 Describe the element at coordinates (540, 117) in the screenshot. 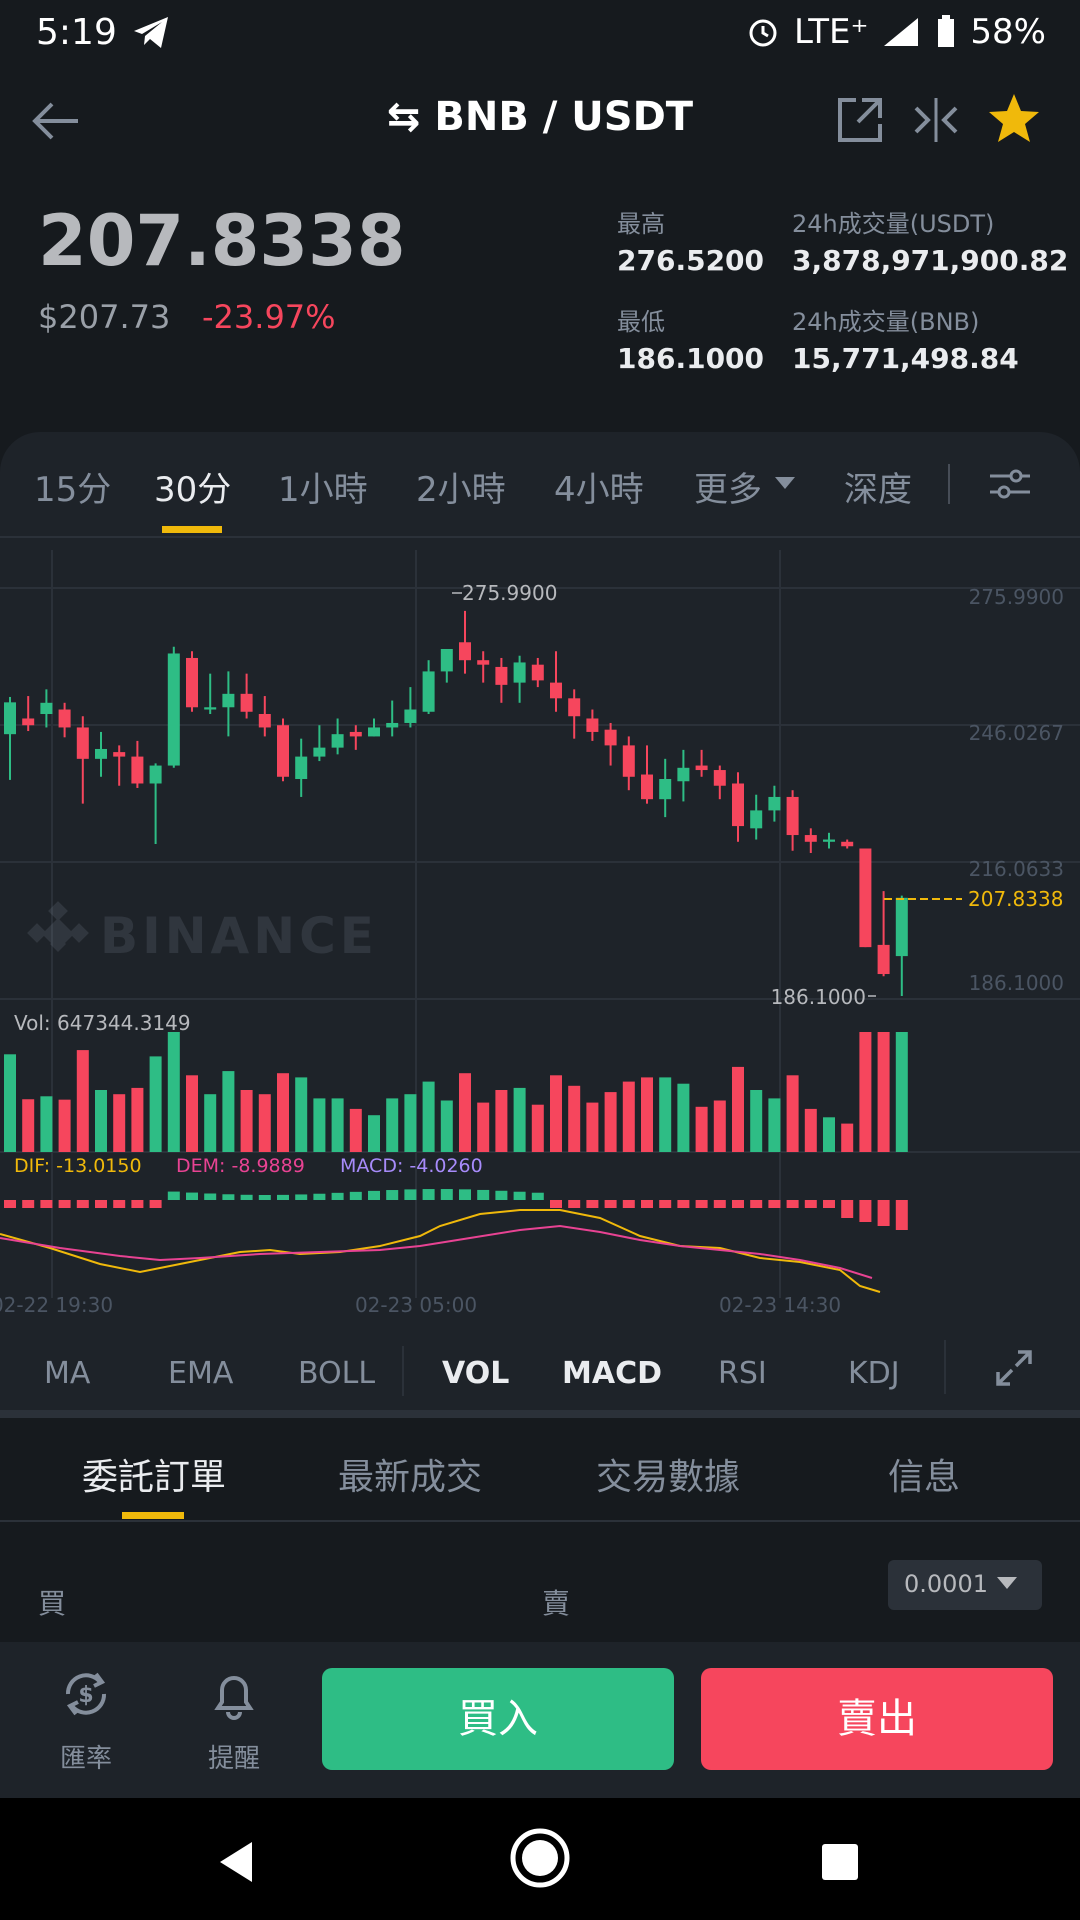

I see `pair-title: ⇆ BNB / USDT` at that location.